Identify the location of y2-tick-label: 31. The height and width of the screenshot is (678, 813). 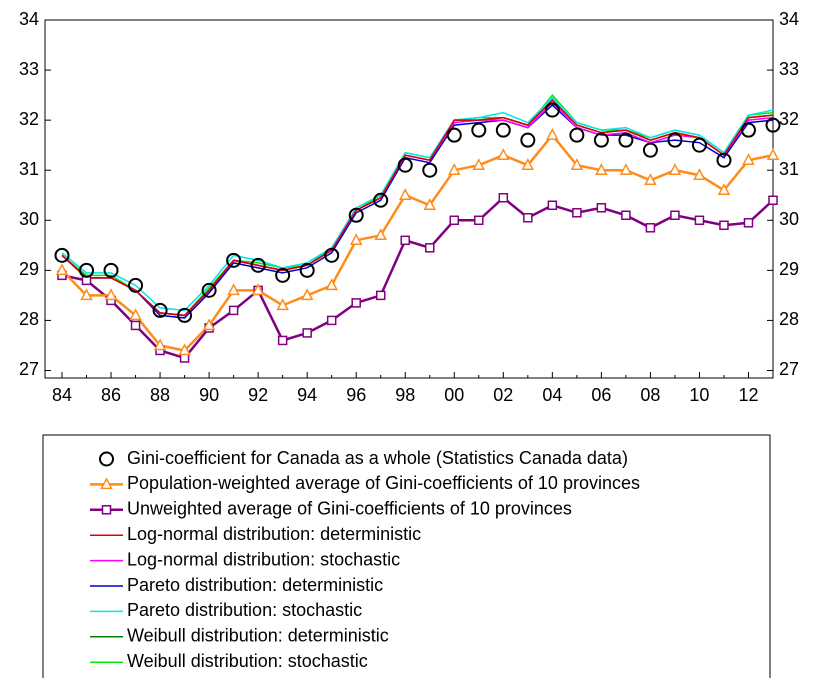
(789, 169).